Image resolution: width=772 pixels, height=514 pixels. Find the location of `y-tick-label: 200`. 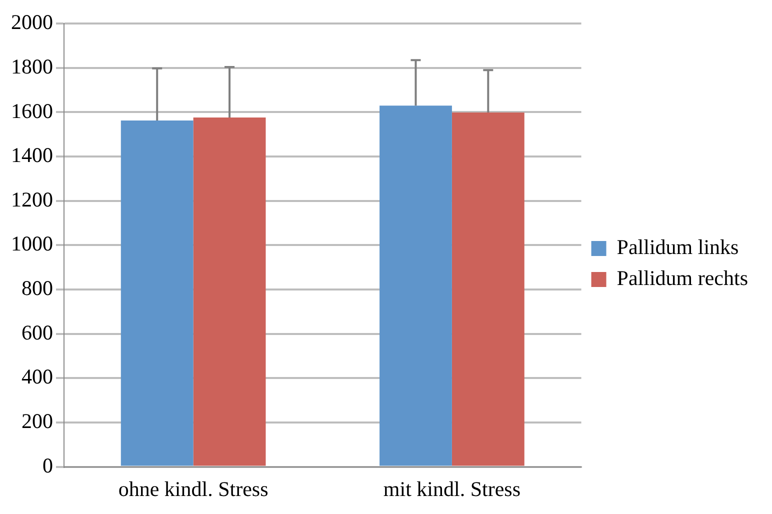

y-tick-label: 200 is located at coordinates (37, 420).